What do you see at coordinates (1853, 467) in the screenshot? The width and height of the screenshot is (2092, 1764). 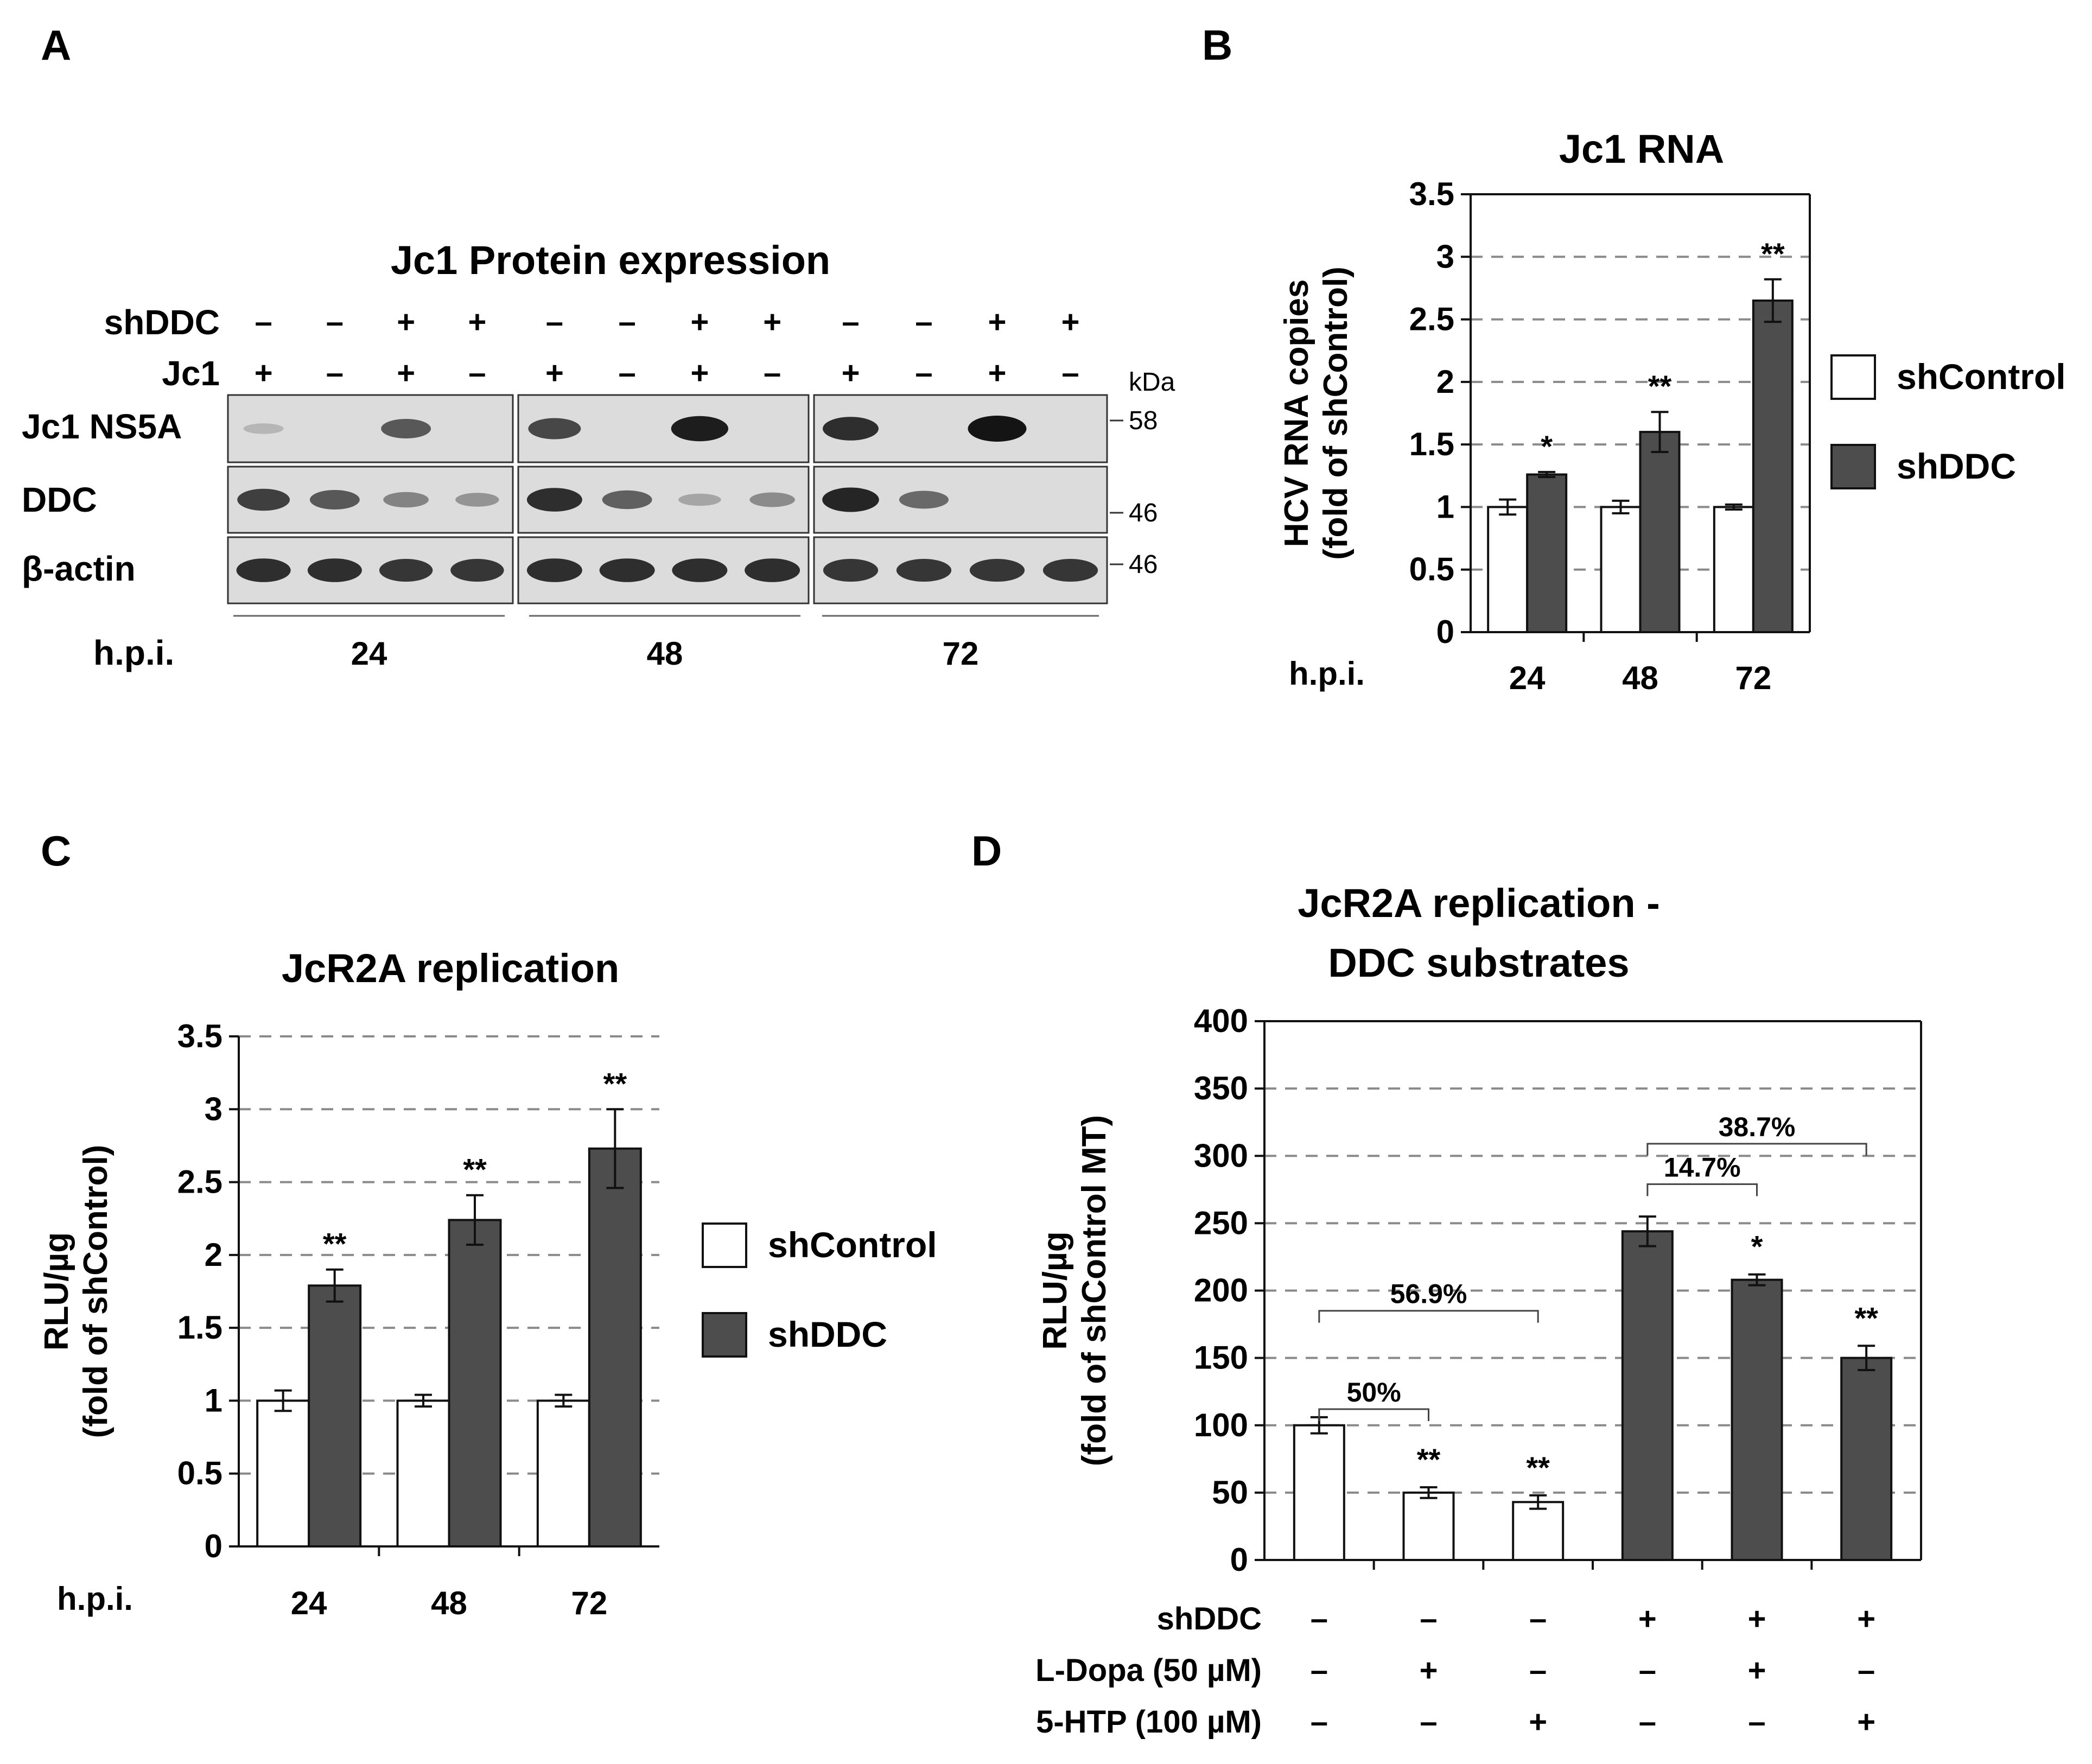 I see `legend-swatch-shddc` at bounding box center [1853, 467].